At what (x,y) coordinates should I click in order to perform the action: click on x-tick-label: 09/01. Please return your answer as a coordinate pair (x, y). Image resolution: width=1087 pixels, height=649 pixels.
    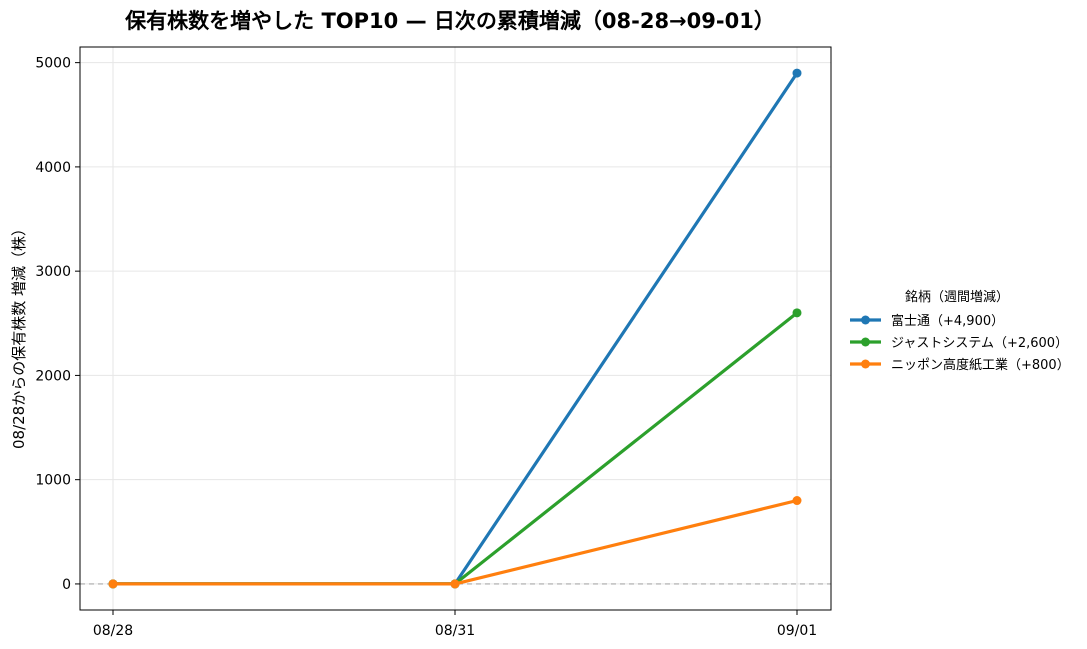
    Looking at the image, I should click on (797, 631).